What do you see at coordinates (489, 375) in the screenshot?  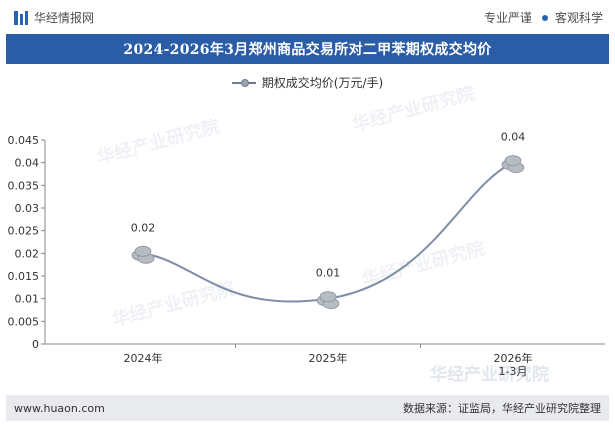 I see `watermark-5: 华经产业研究院` at bounding box center [489, 375].